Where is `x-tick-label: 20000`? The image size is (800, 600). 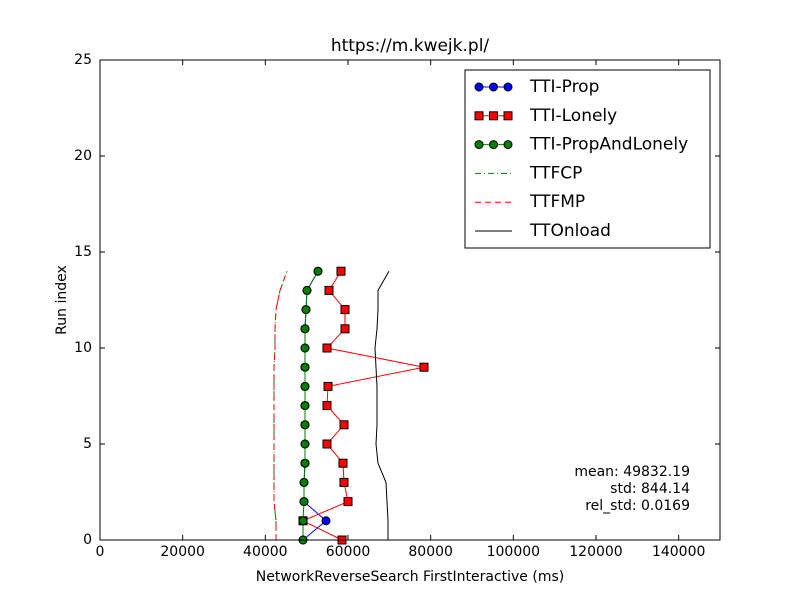
x-tick-label: 20000 is located at coordinates (182, 552).